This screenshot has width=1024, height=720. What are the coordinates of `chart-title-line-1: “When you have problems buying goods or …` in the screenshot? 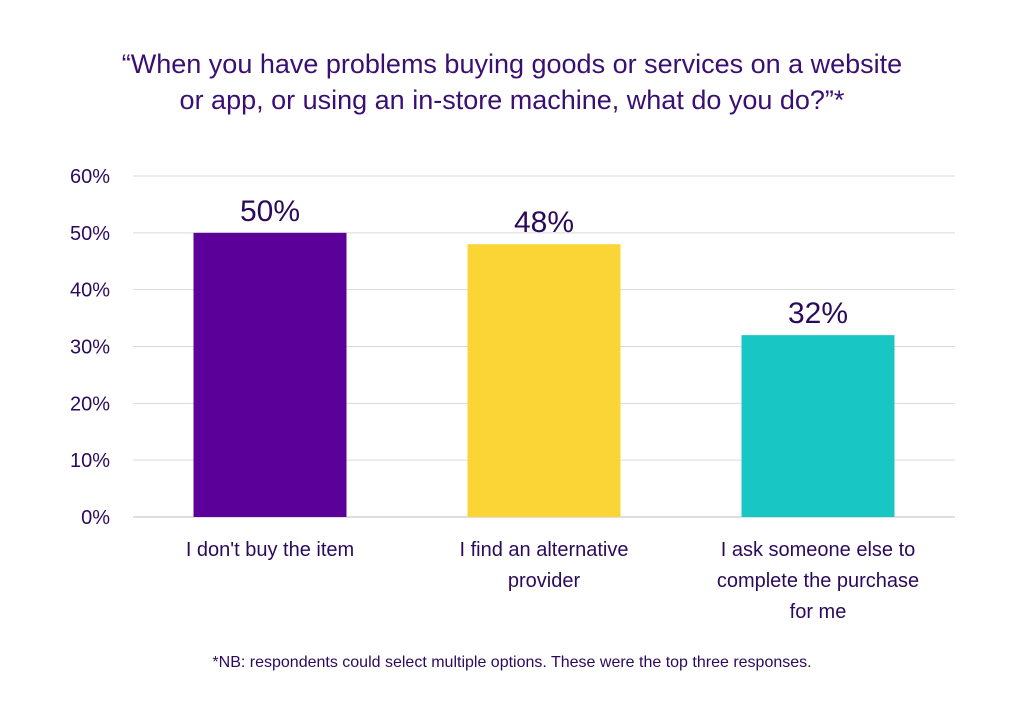 It's located at (512, 64).